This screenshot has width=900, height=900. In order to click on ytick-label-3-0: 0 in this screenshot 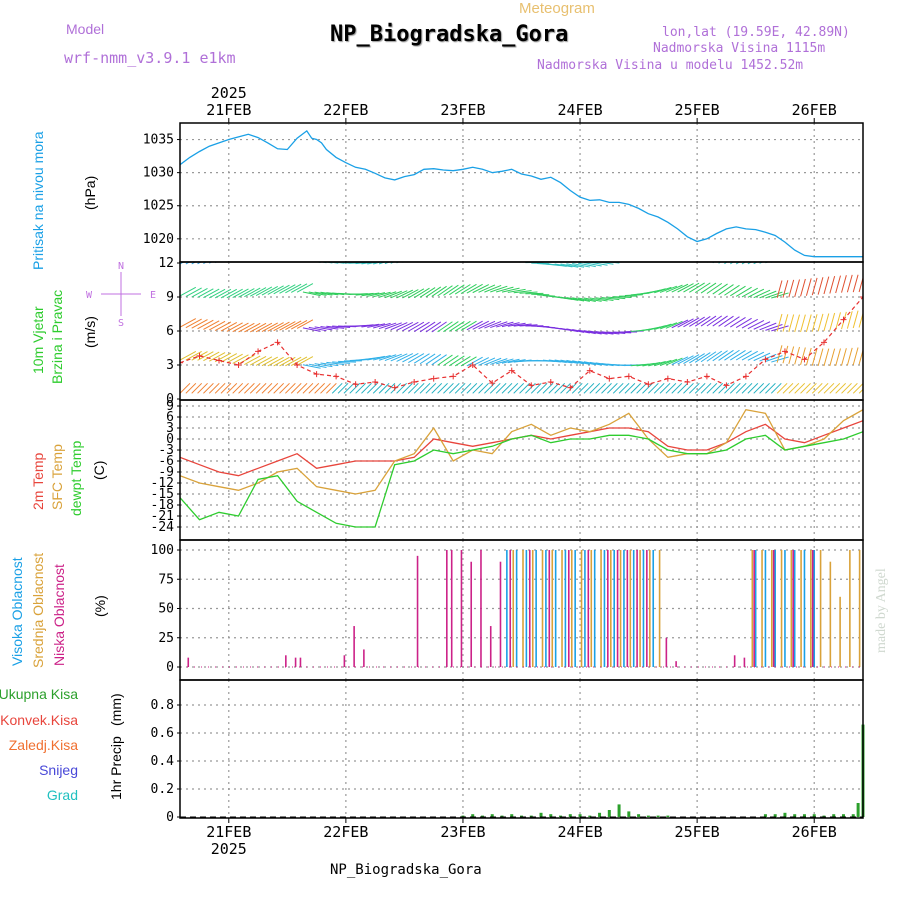, I will do `click(170, 667)`.